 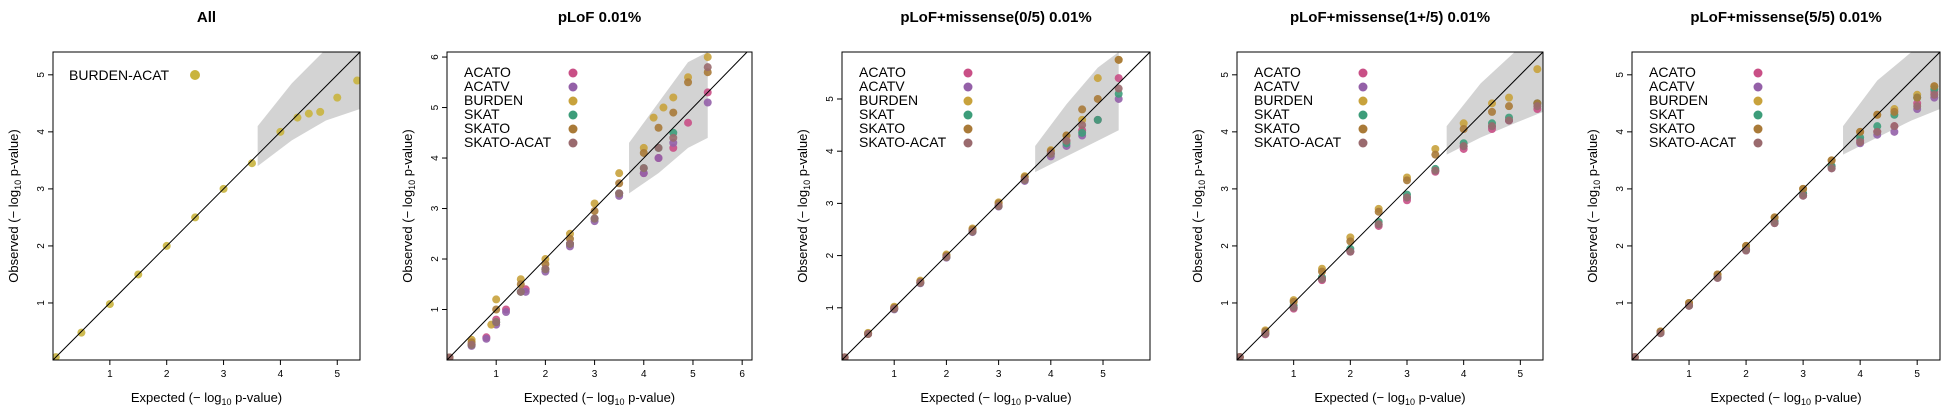 What do you see at coordinates (742, 374) in the screenshot?
I see `x-tick-label: 6` at bounding box center [742, 374].